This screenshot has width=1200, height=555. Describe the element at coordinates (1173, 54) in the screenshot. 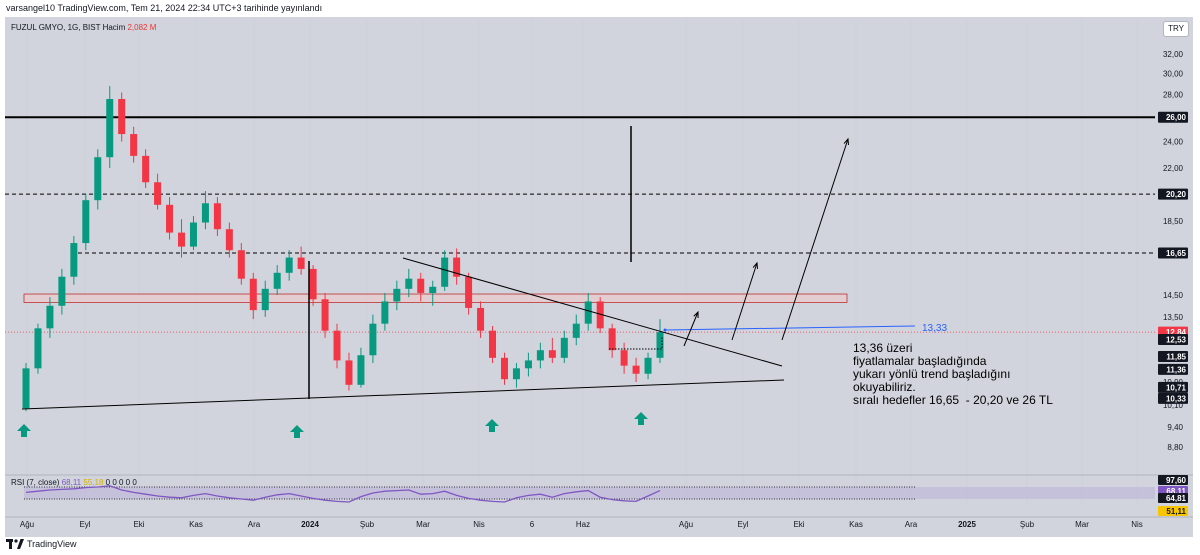

I see `price-tick-label: 32,00` at that location.